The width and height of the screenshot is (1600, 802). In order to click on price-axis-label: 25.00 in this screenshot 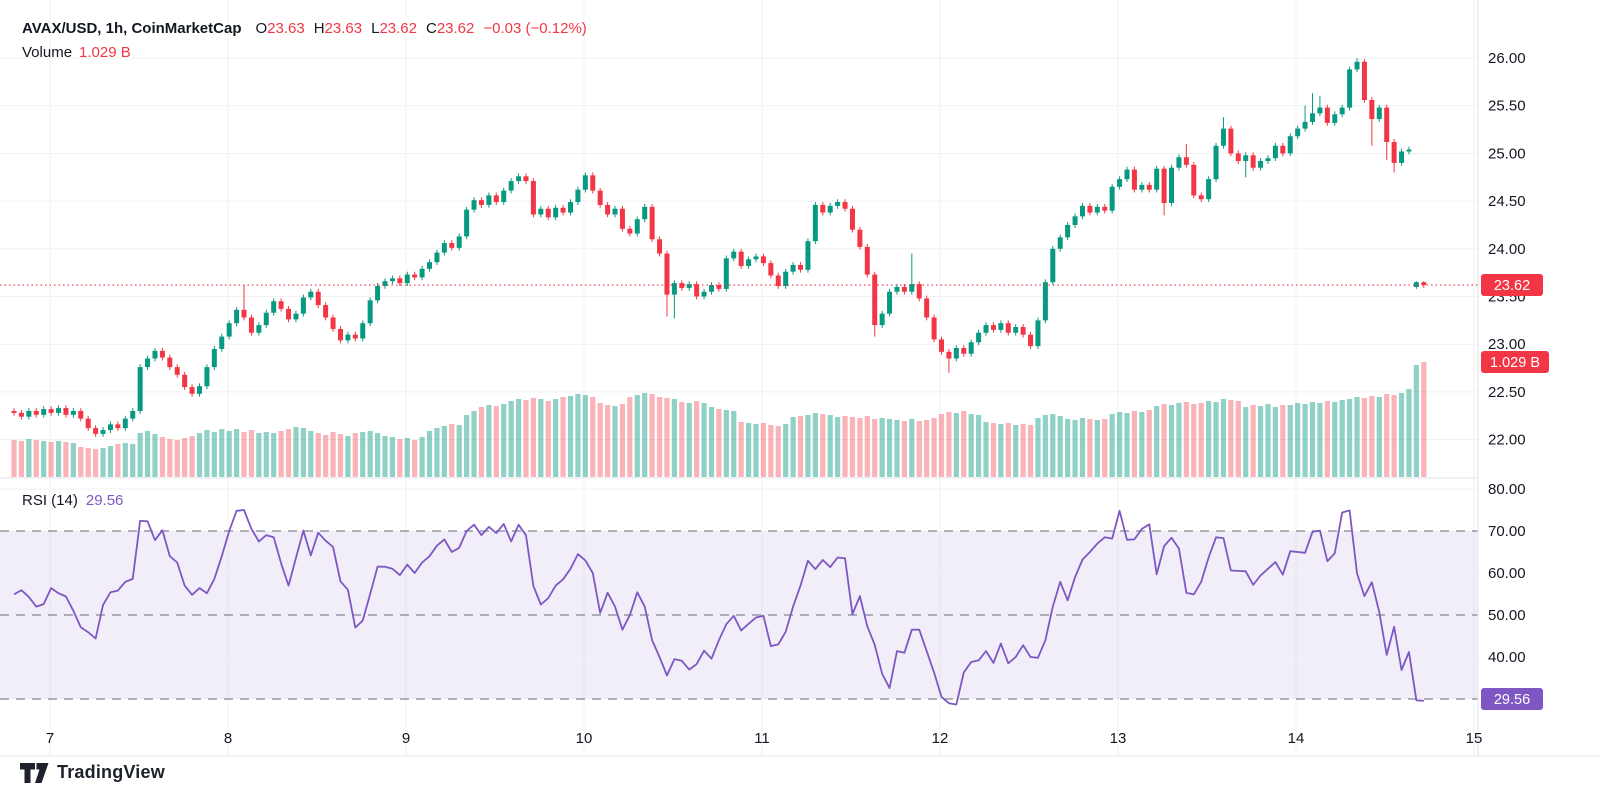, I will do `click(1507, 153)`.